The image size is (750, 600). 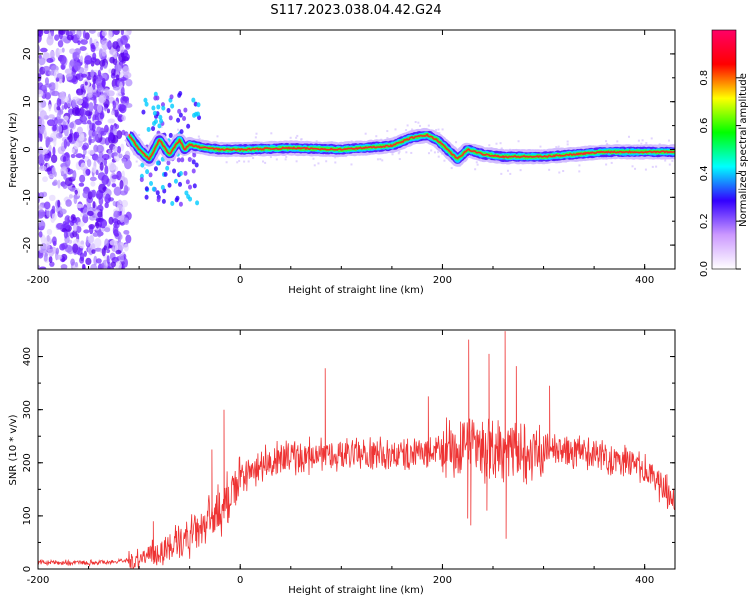 What do you see at coordinates (724, 149) in the screenshot?
I see `colorbar-frame` at bounding box center [724, 149].